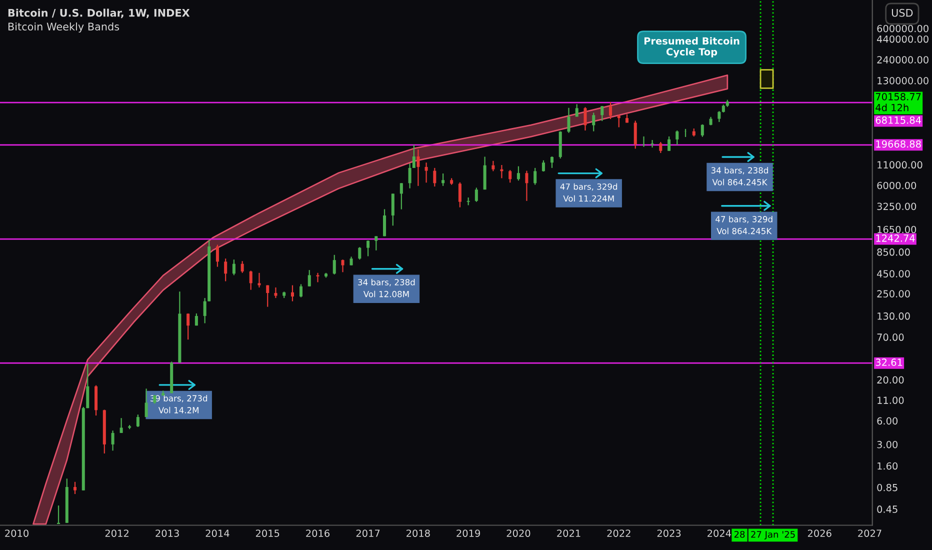  What do you see at coordinates (692, 47) in the screenshot?
I see `annotation: Presumed Bitcoin Cycle Top` at bounding box center [692, 47].